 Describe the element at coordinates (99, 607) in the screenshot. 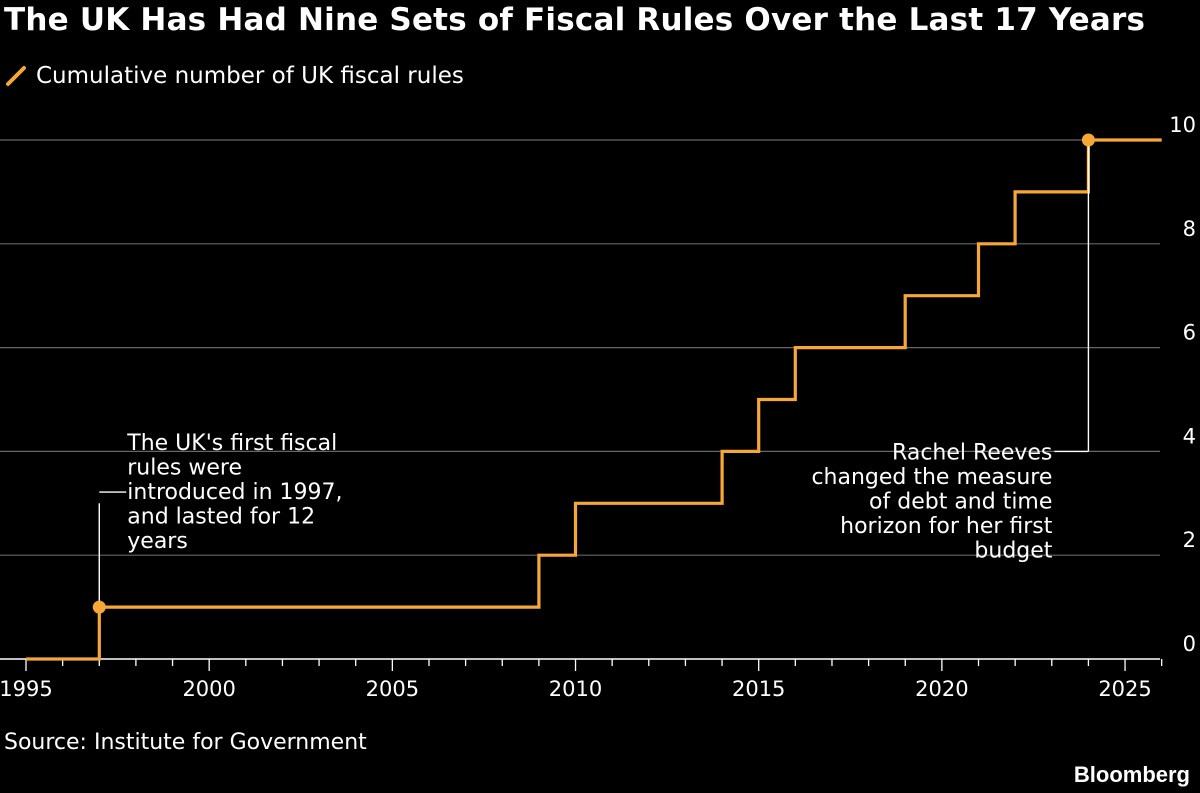

I see `annotation-marker-first-rules` at that location.